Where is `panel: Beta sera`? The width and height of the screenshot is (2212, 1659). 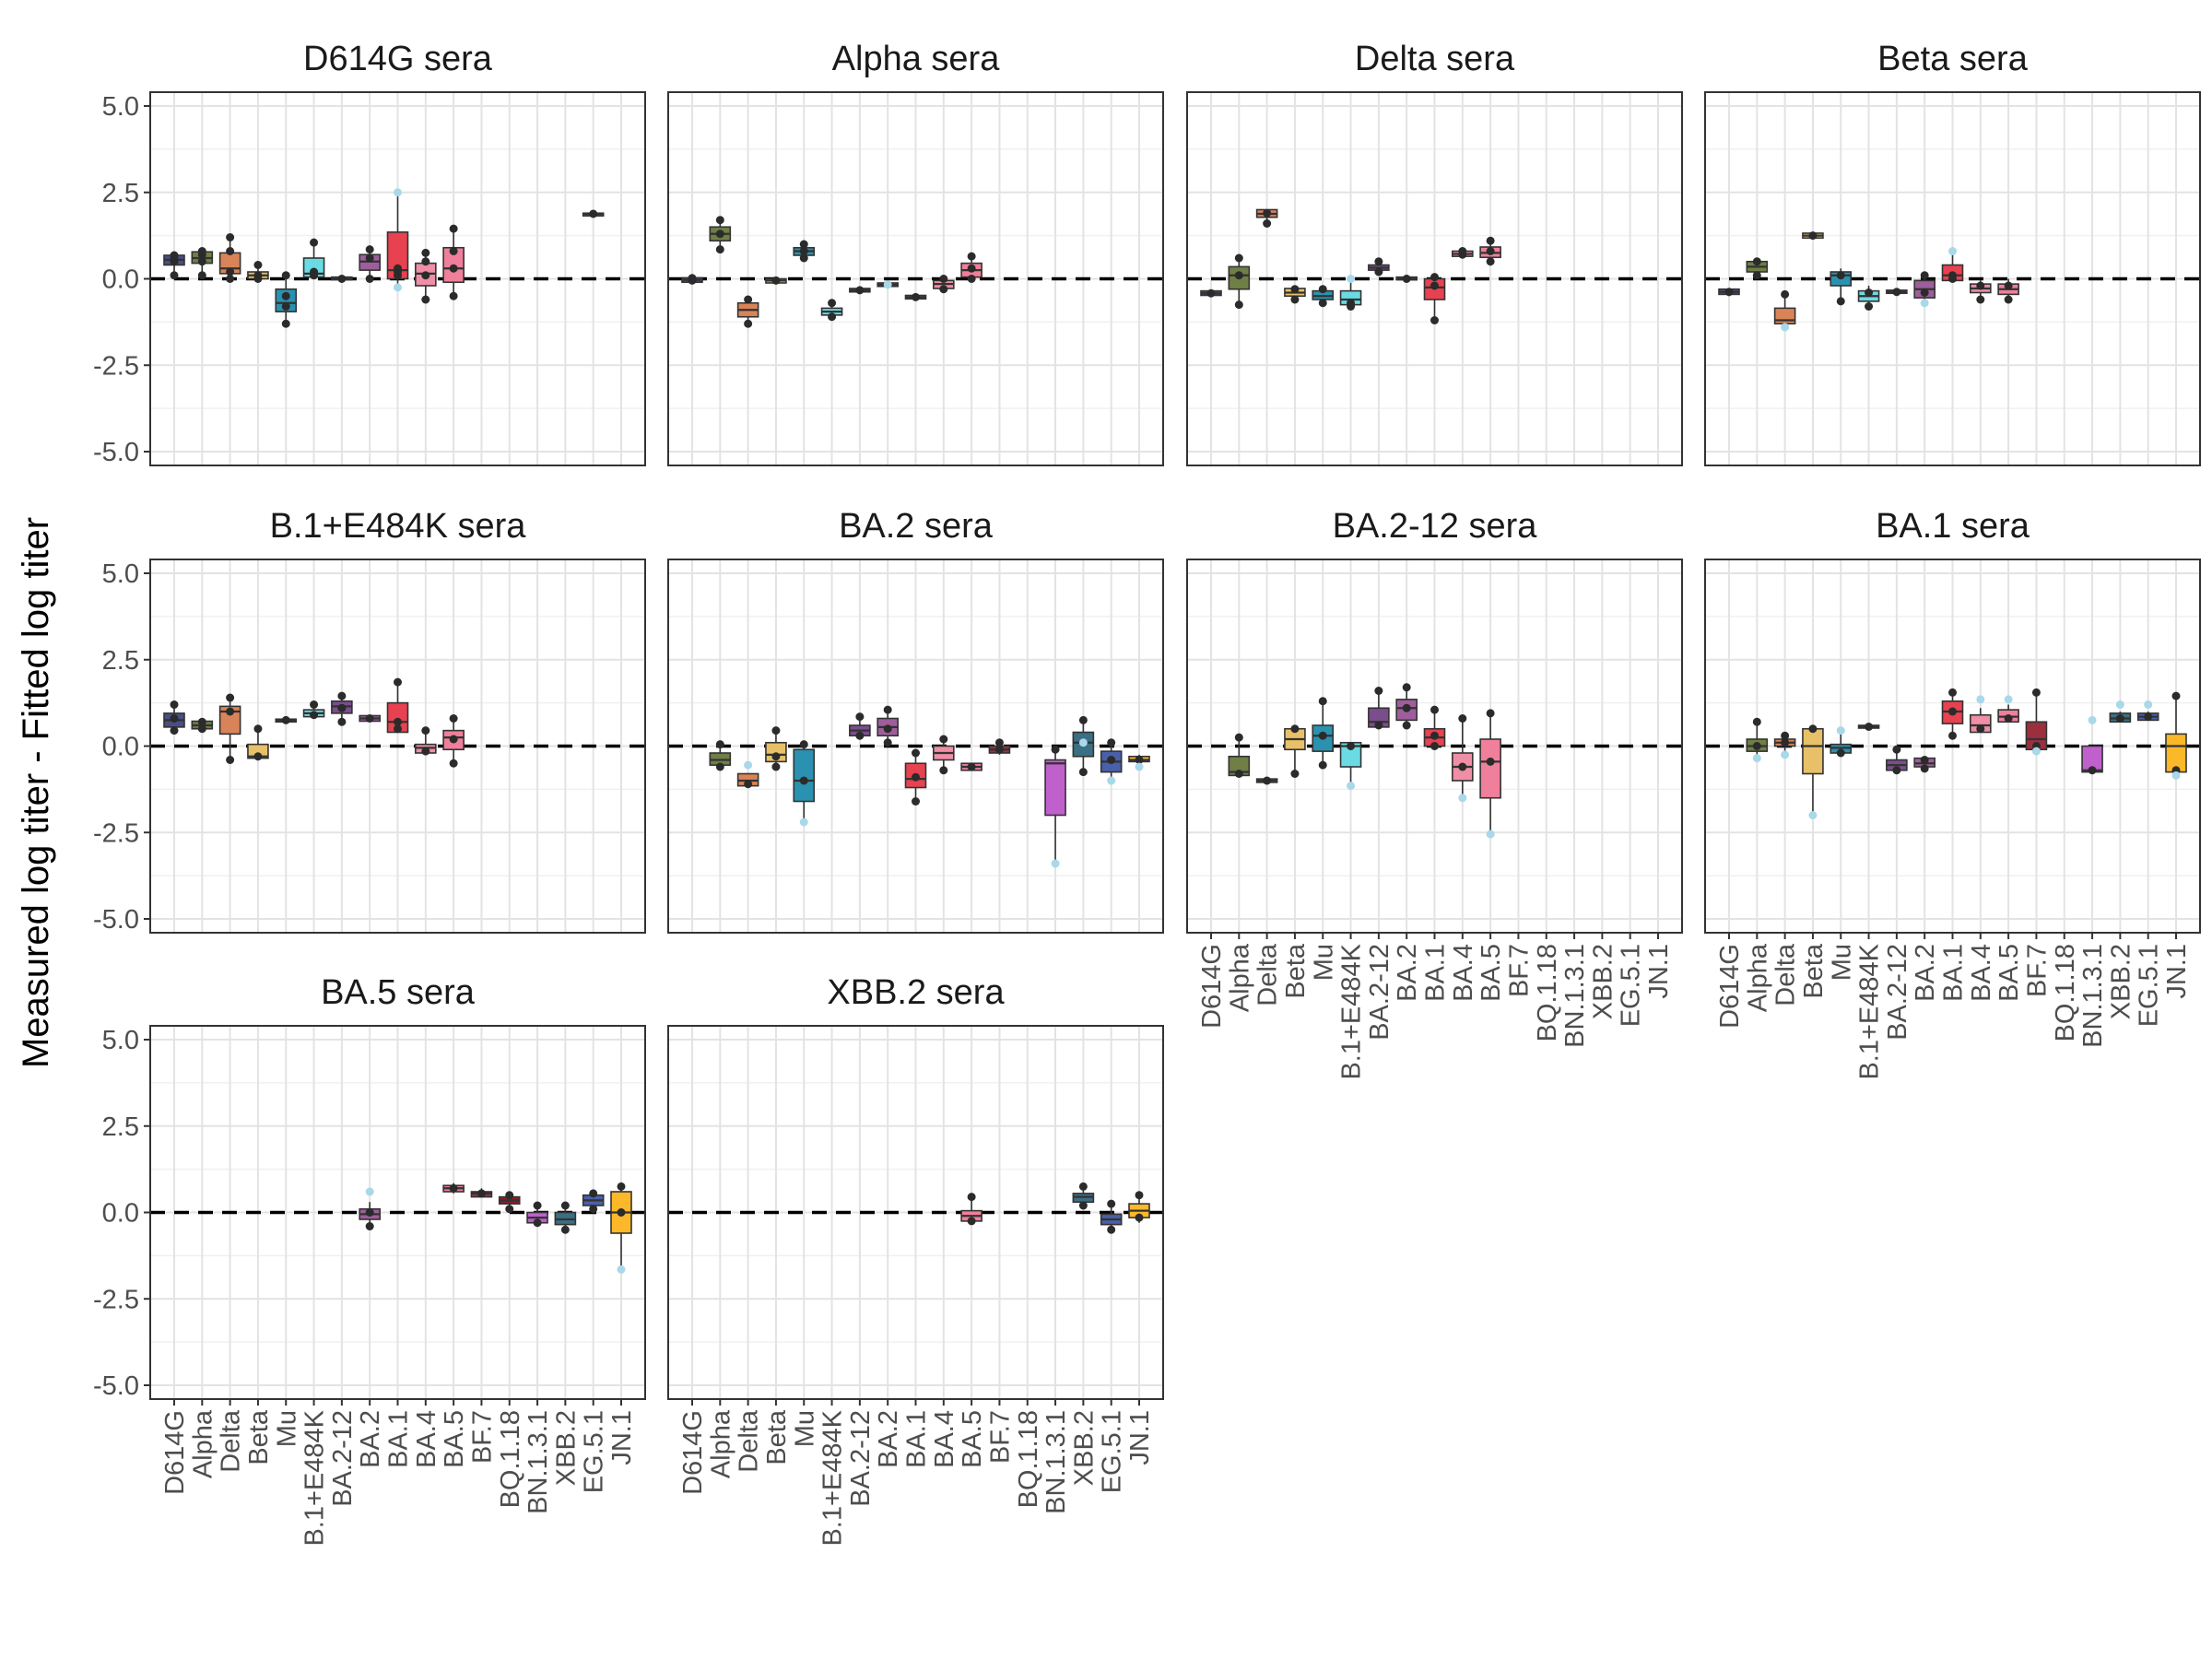
panel: Beta sera is located at coordinates (1952, 253).